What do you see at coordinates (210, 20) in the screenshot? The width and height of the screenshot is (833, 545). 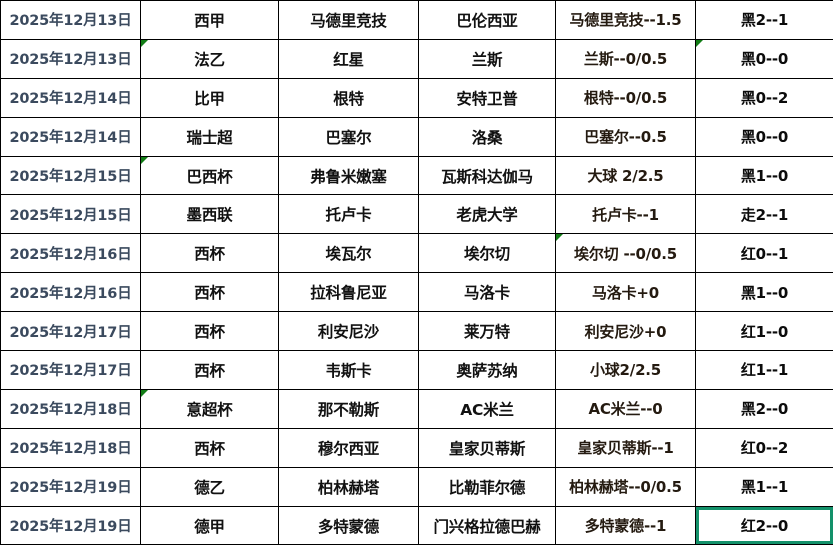 I see `cell-league: 西甲` at bounding box center [210, 20].